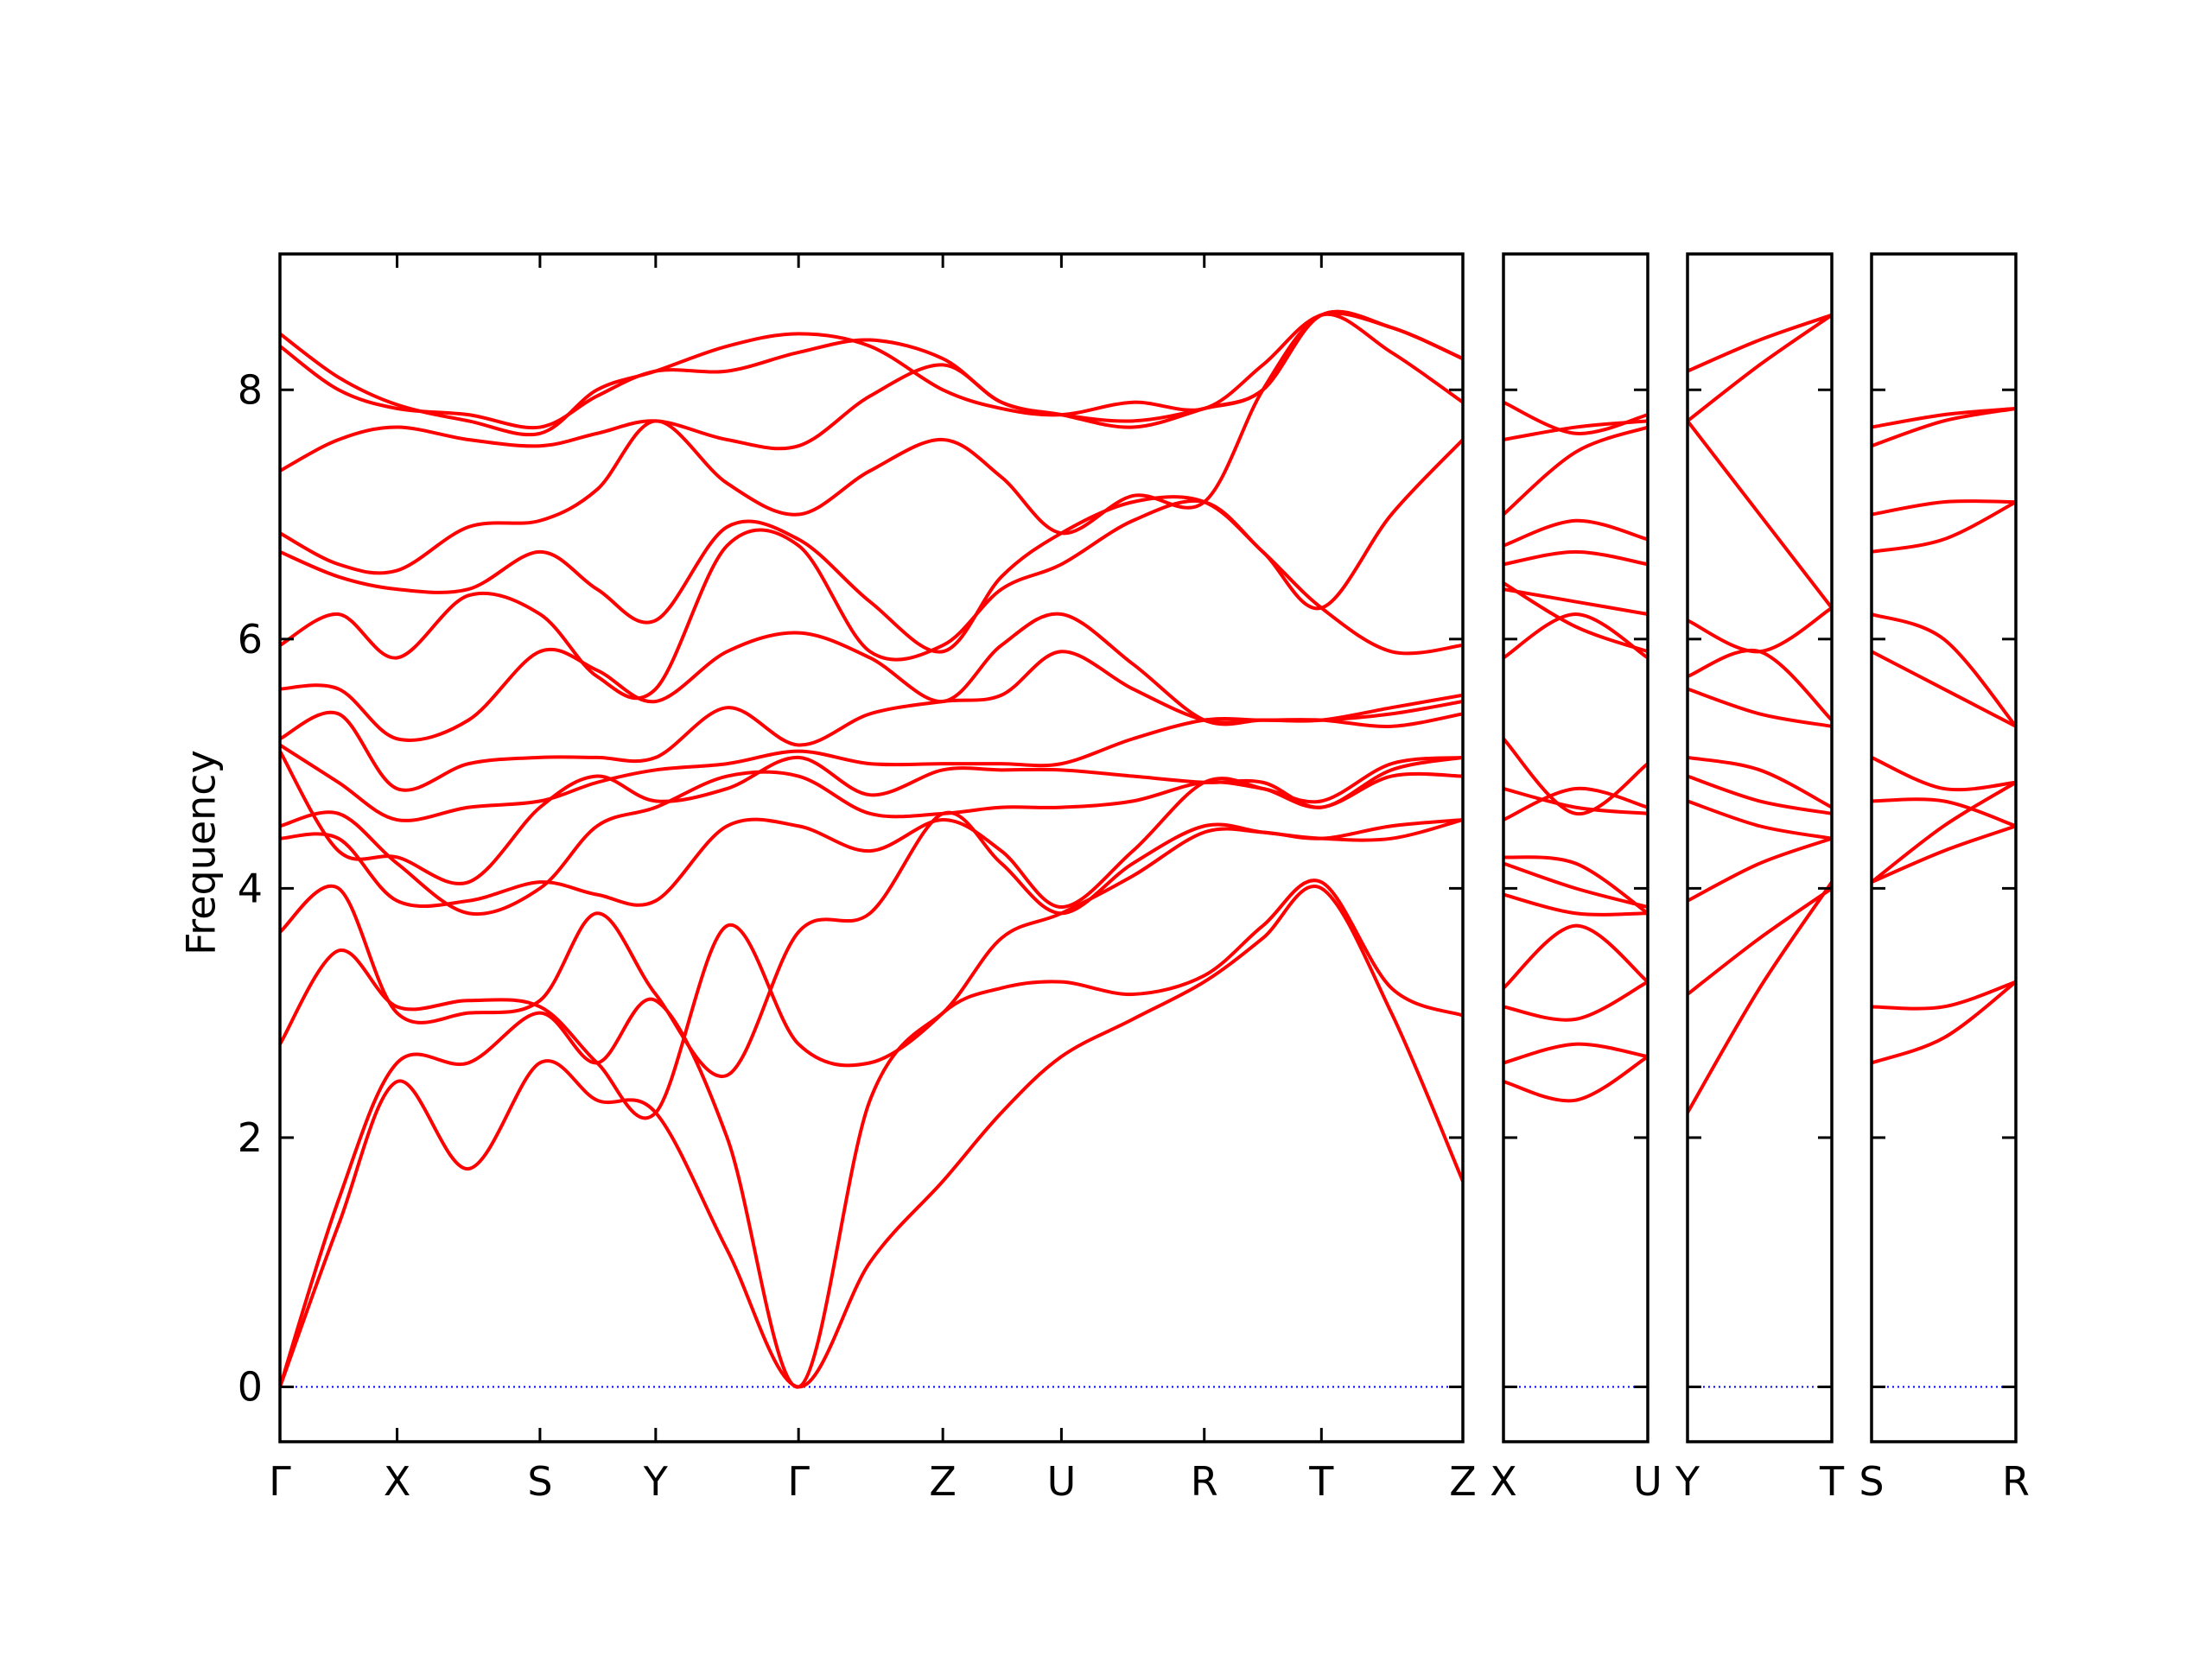 Image resolution: width=2212 pixels, height=1662 pixels. I want to click on y-tick-label: 6, so click(250, 639).